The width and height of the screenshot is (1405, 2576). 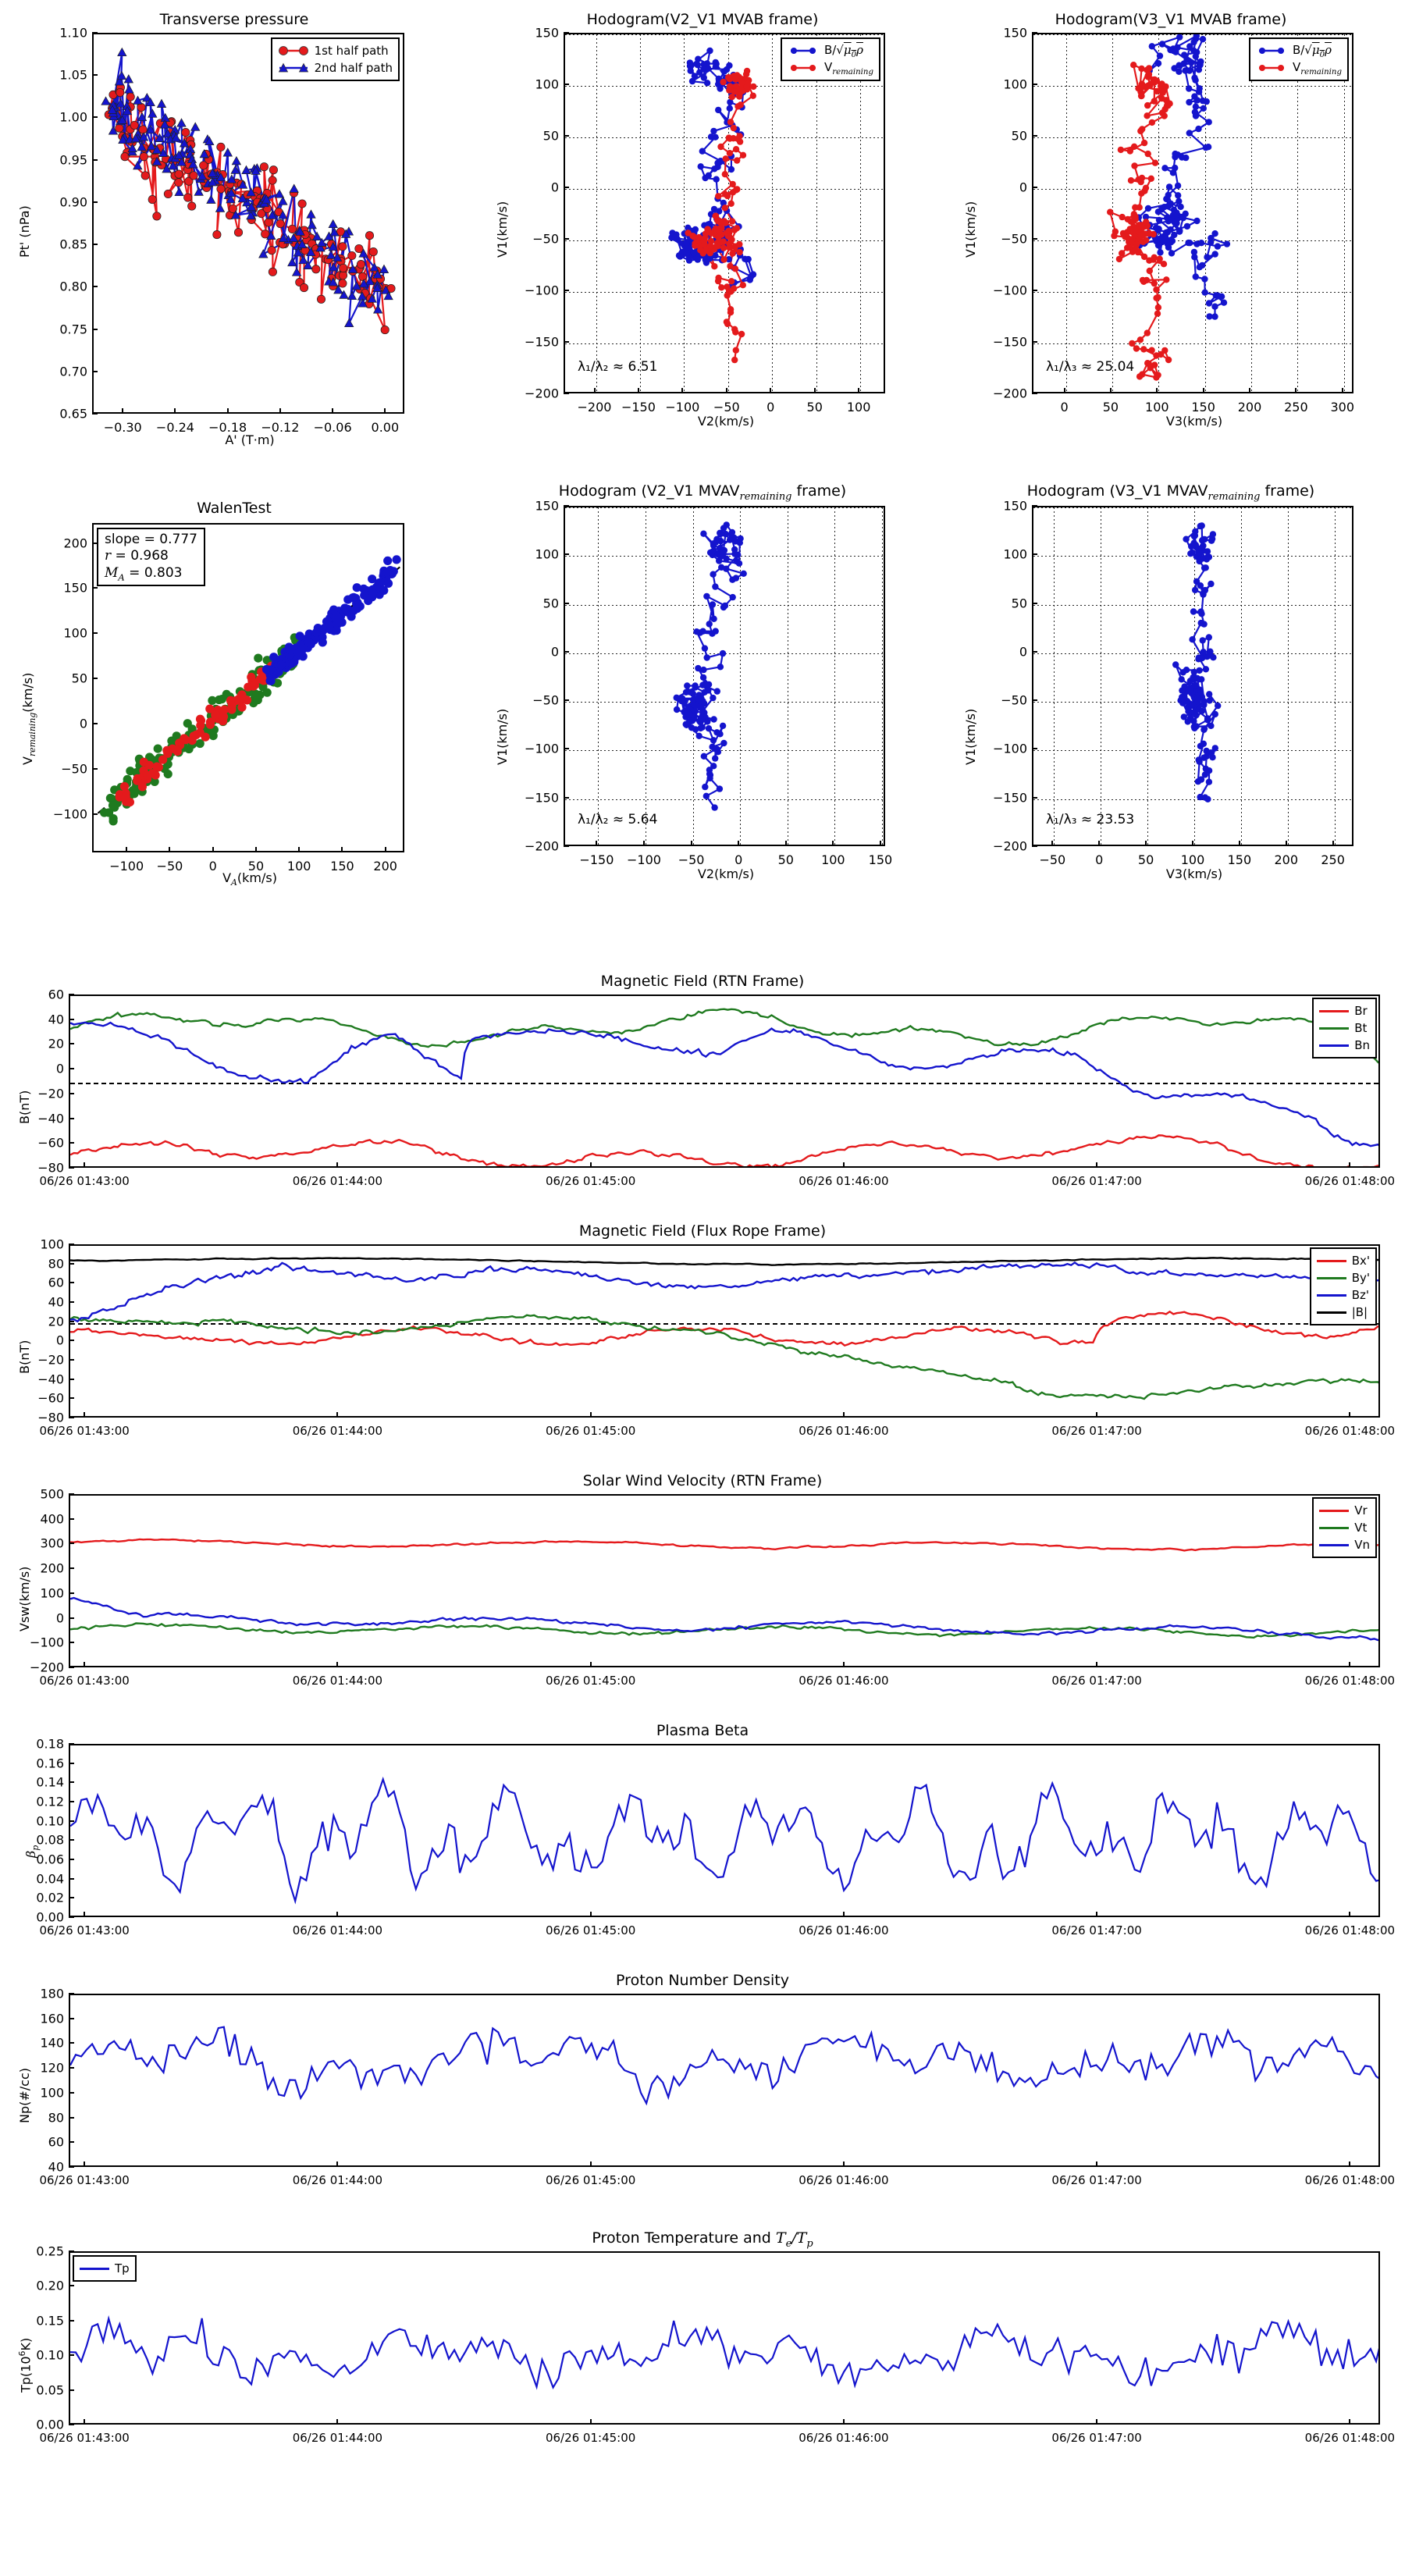 What do you see at coordinates (50, 1897) in the screenshot?
I see `y-tick-label: 0.02` at bounding box center [50, 1897].